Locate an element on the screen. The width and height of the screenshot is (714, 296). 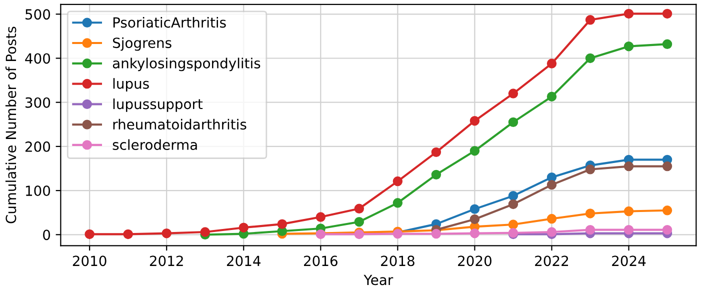
y-tick-label: 400 is located at coordinates (37, 58).